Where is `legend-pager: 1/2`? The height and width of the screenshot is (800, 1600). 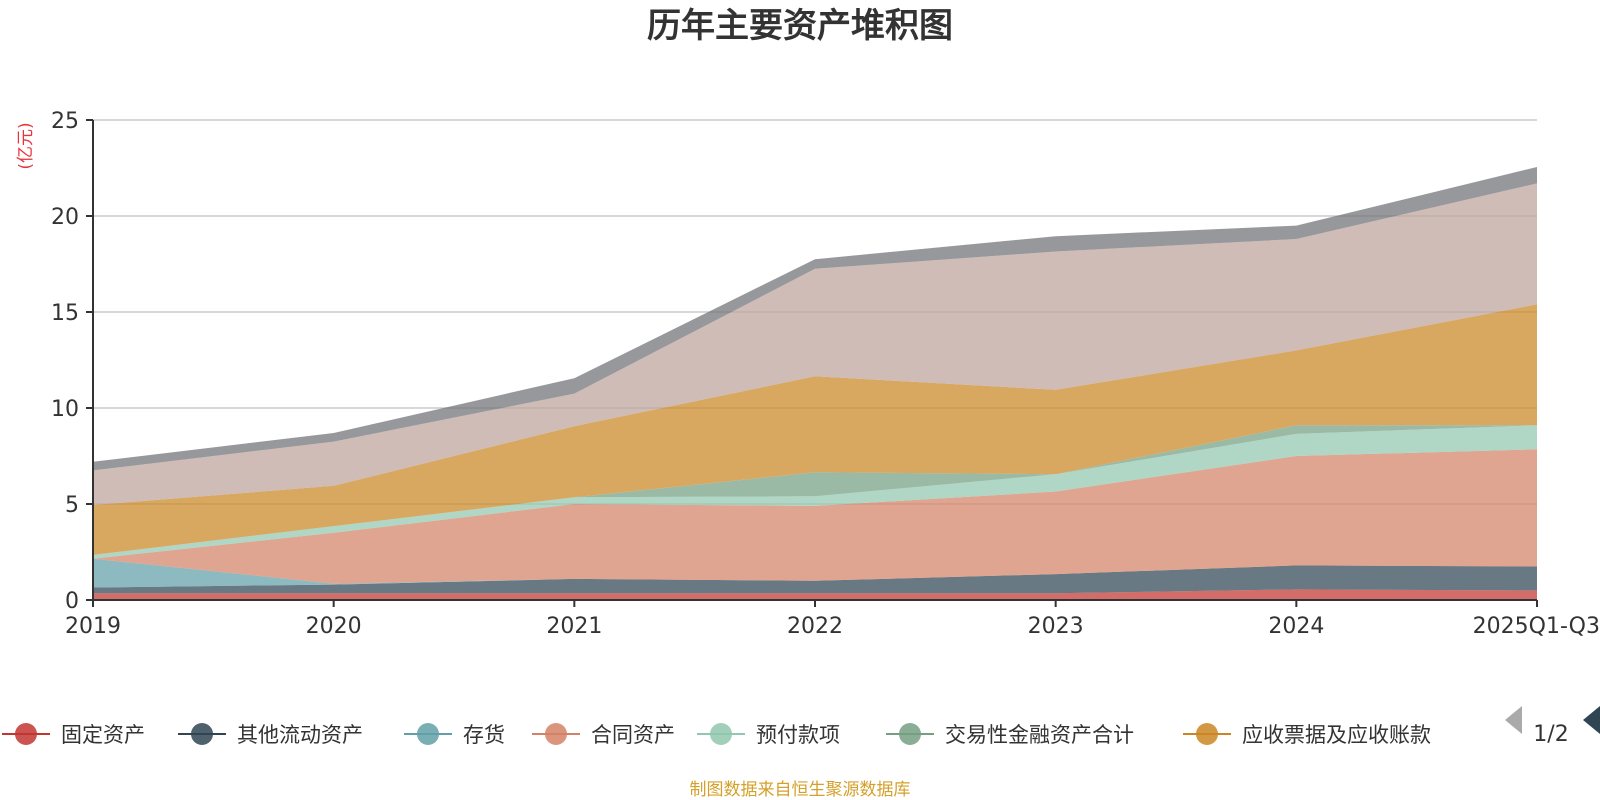
legend-pager: 1/2 is located at coordinates (1552, 726).